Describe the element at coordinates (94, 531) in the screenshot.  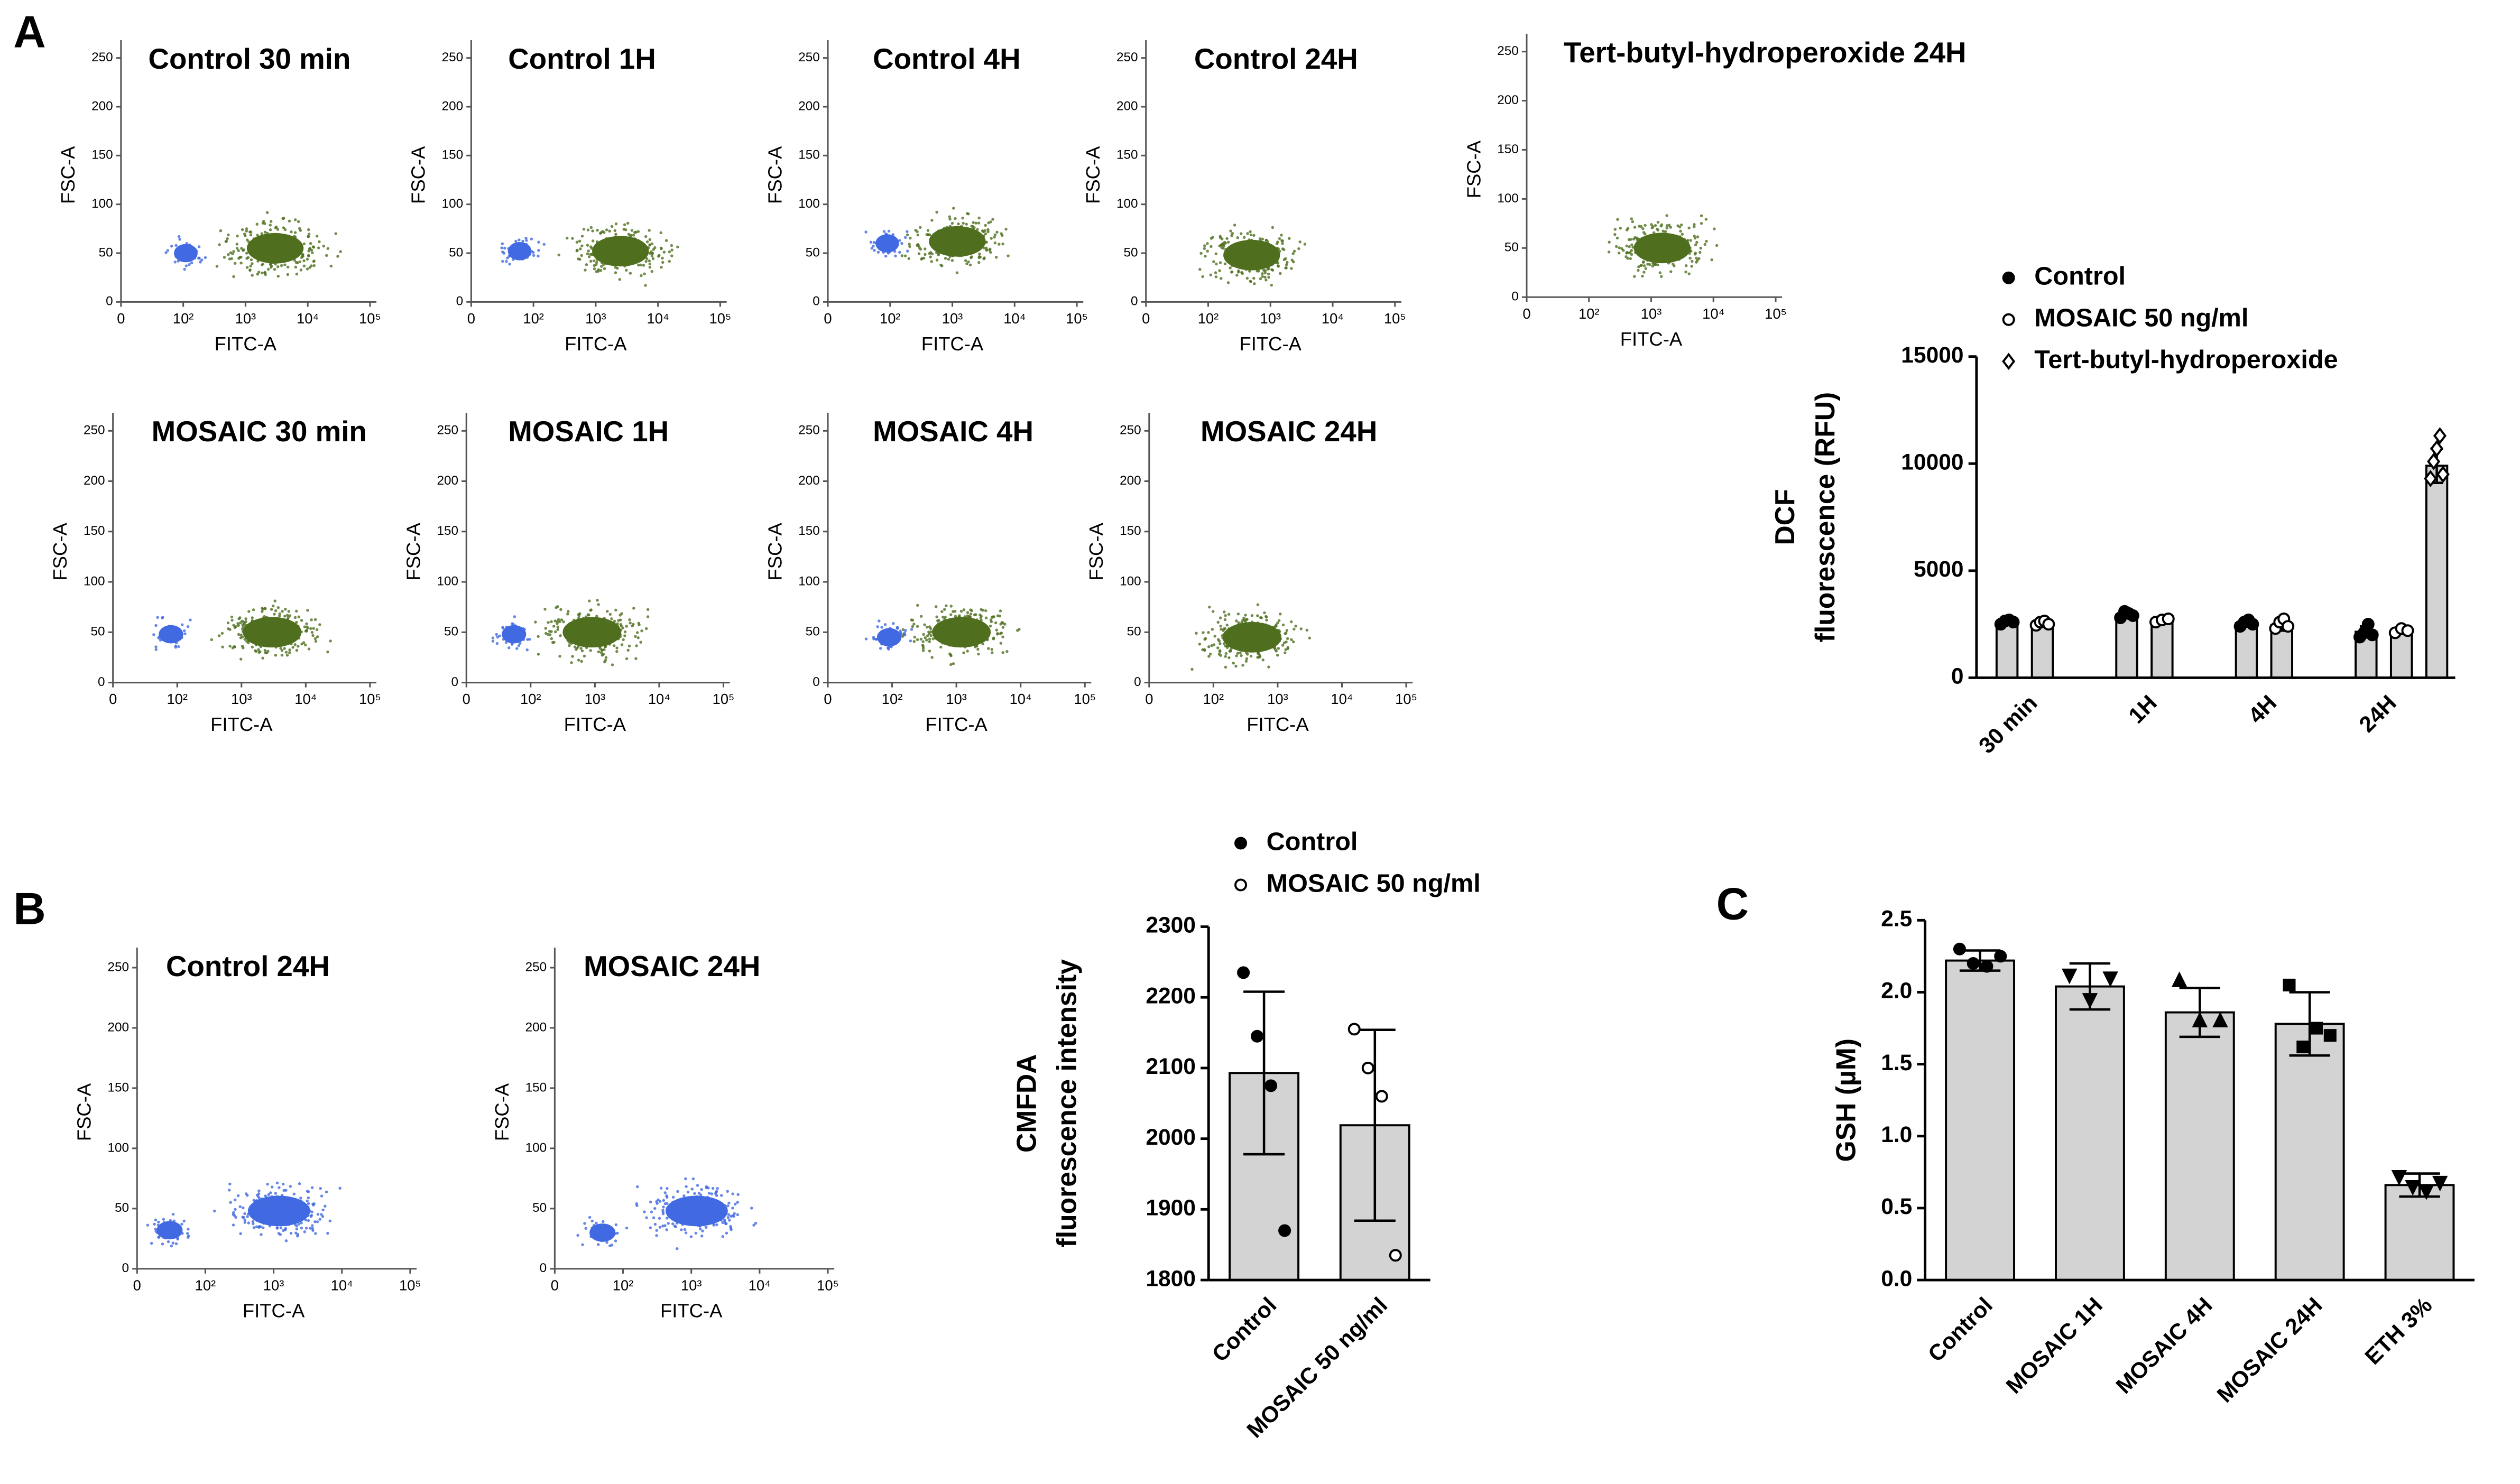
I see `y-tick-label: 150` at that location.